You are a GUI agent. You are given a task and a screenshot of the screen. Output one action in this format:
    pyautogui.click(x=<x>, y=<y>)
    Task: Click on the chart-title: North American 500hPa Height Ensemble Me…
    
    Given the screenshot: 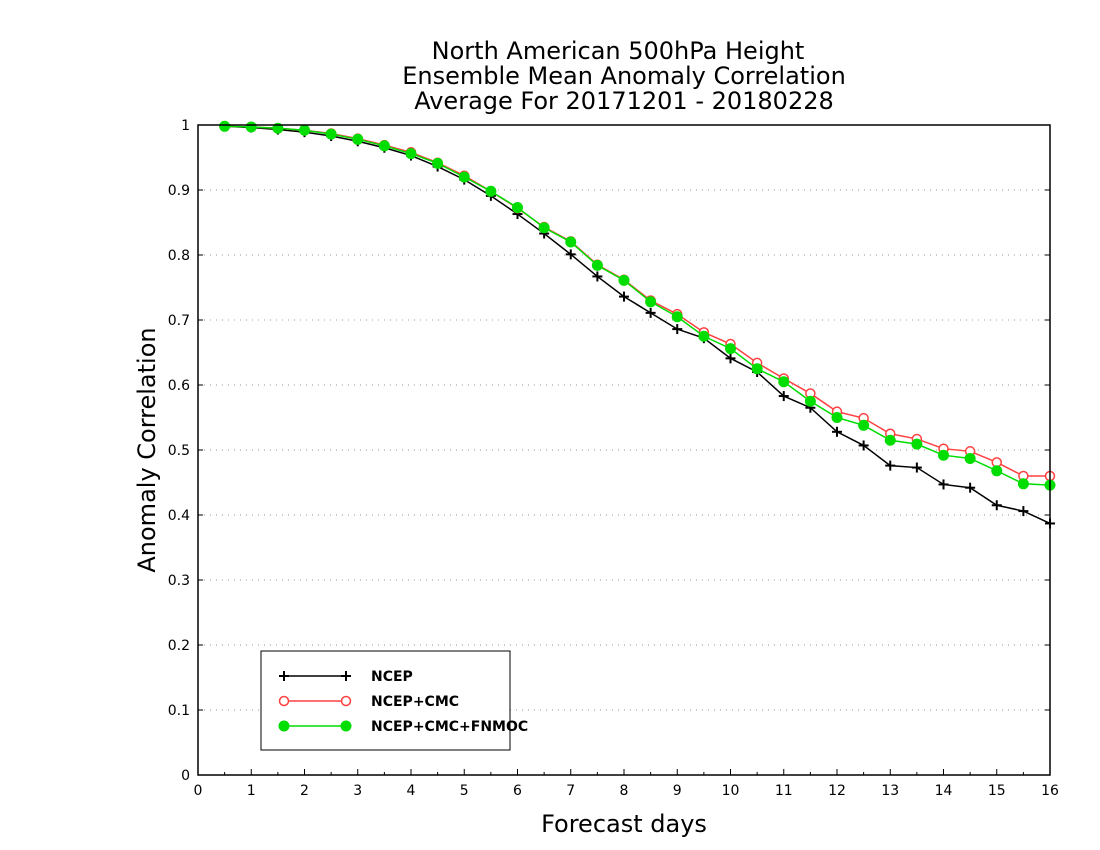 What is the action you would take?
    pyautogui.click(x=624, y=76)
    